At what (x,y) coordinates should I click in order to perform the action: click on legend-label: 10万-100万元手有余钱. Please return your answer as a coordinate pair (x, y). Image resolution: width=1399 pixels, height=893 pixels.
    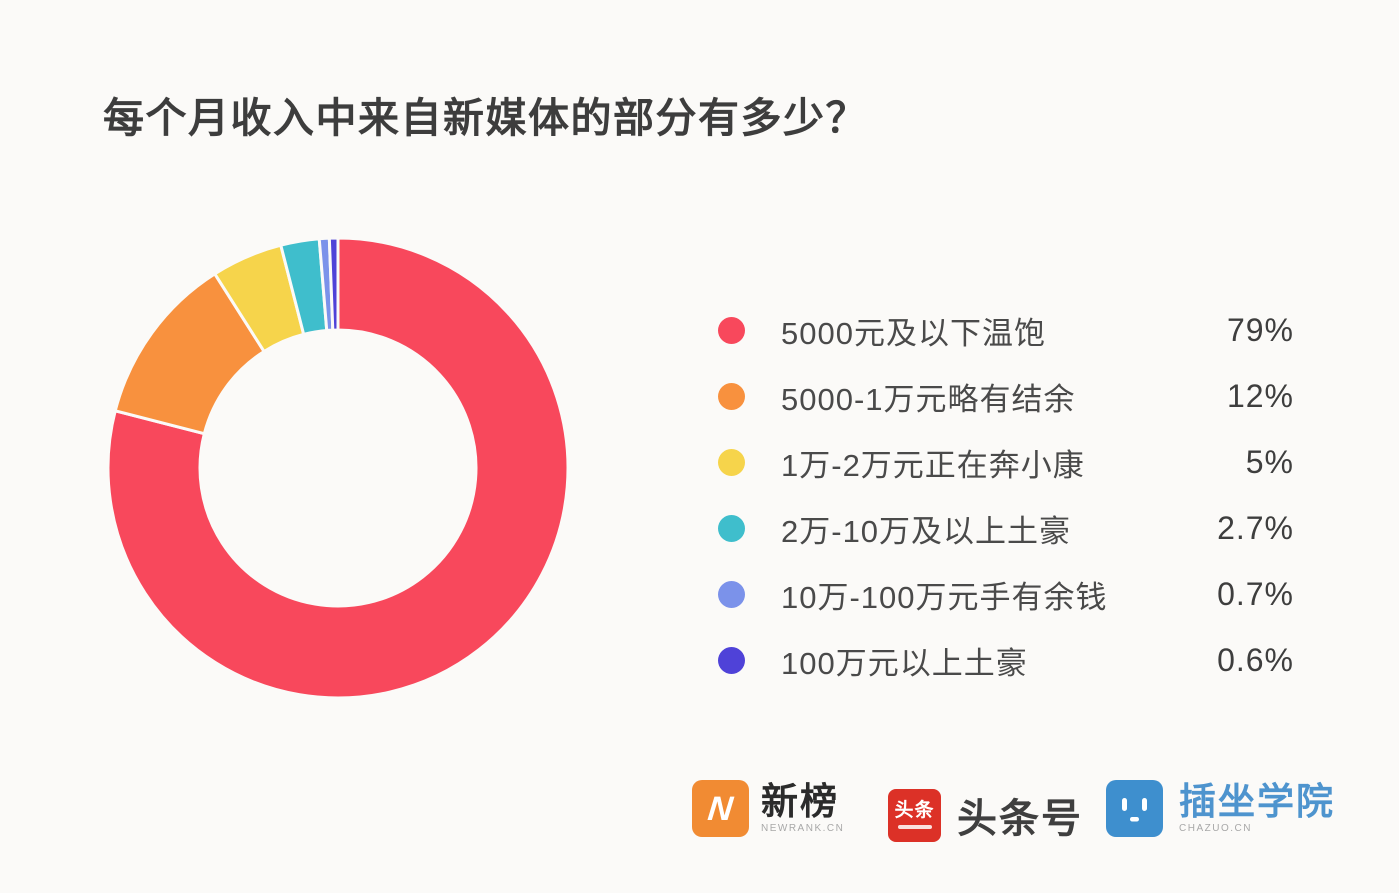
    Looking at the image, I should click on (944, 597).